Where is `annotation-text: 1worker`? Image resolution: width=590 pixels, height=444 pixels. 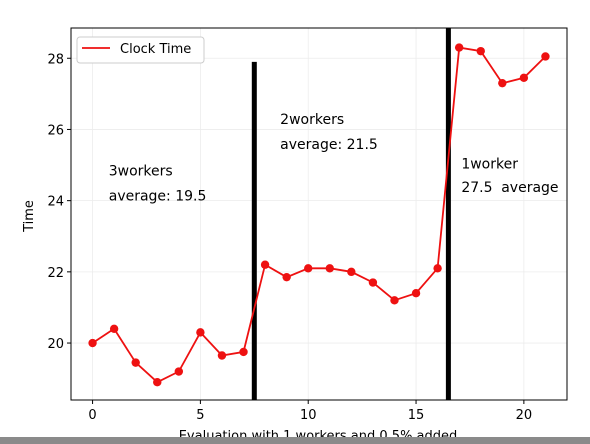 annotation-text: 1worker is located at coordinates (489, 165).